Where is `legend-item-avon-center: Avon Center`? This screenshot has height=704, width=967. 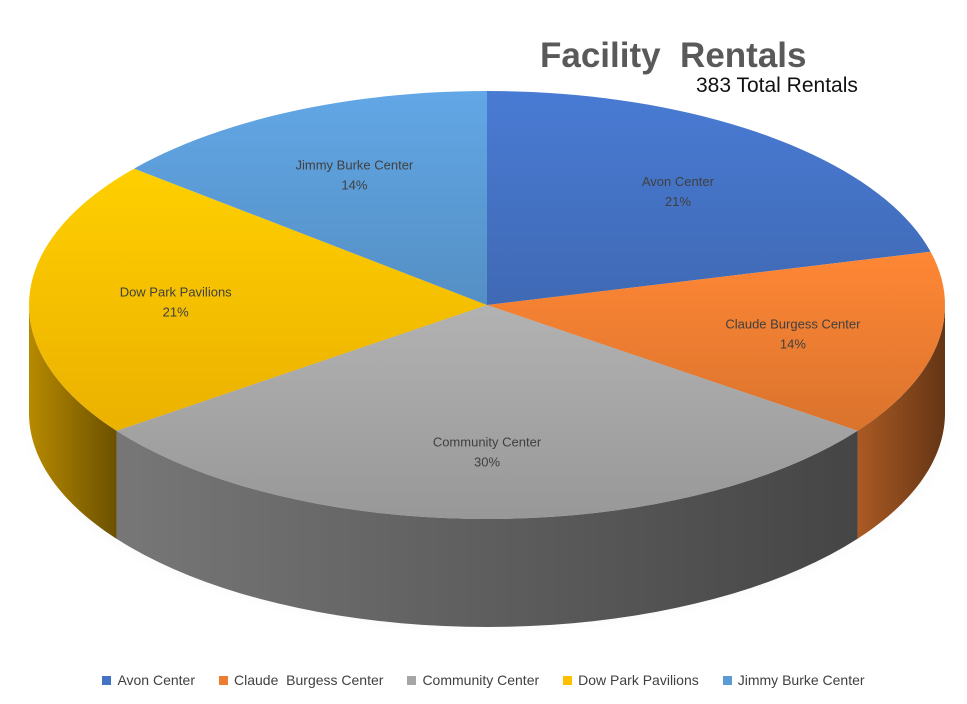
legend-item-avon-center: Avon Center is located at coordinates (148, 680).